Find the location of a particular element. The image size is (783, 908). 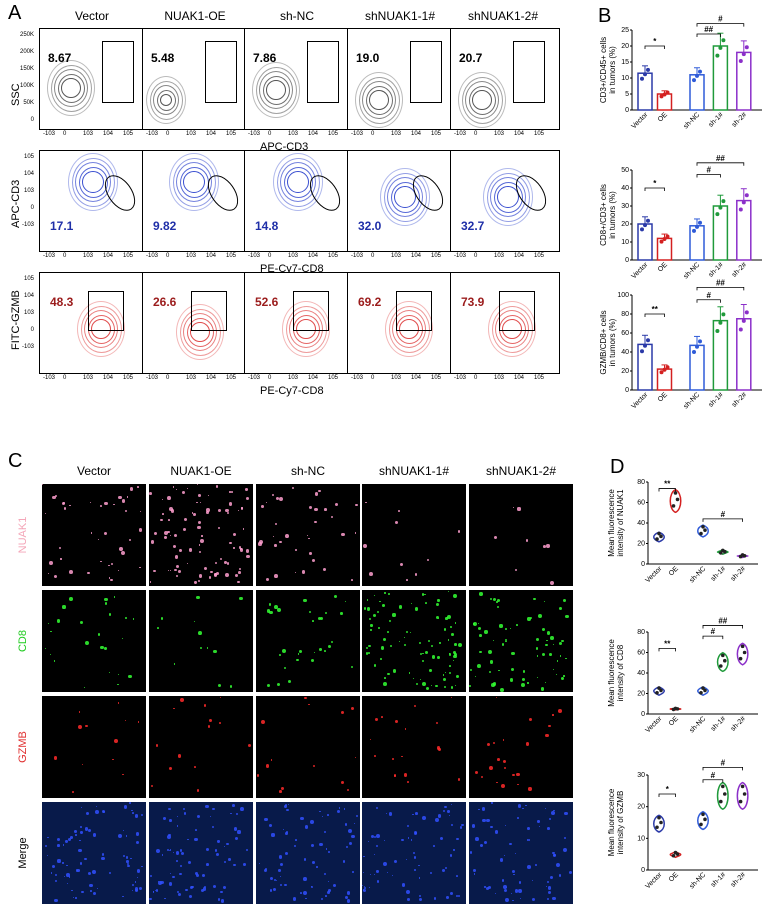

significance-label: # is located at coordinates (713, 631).